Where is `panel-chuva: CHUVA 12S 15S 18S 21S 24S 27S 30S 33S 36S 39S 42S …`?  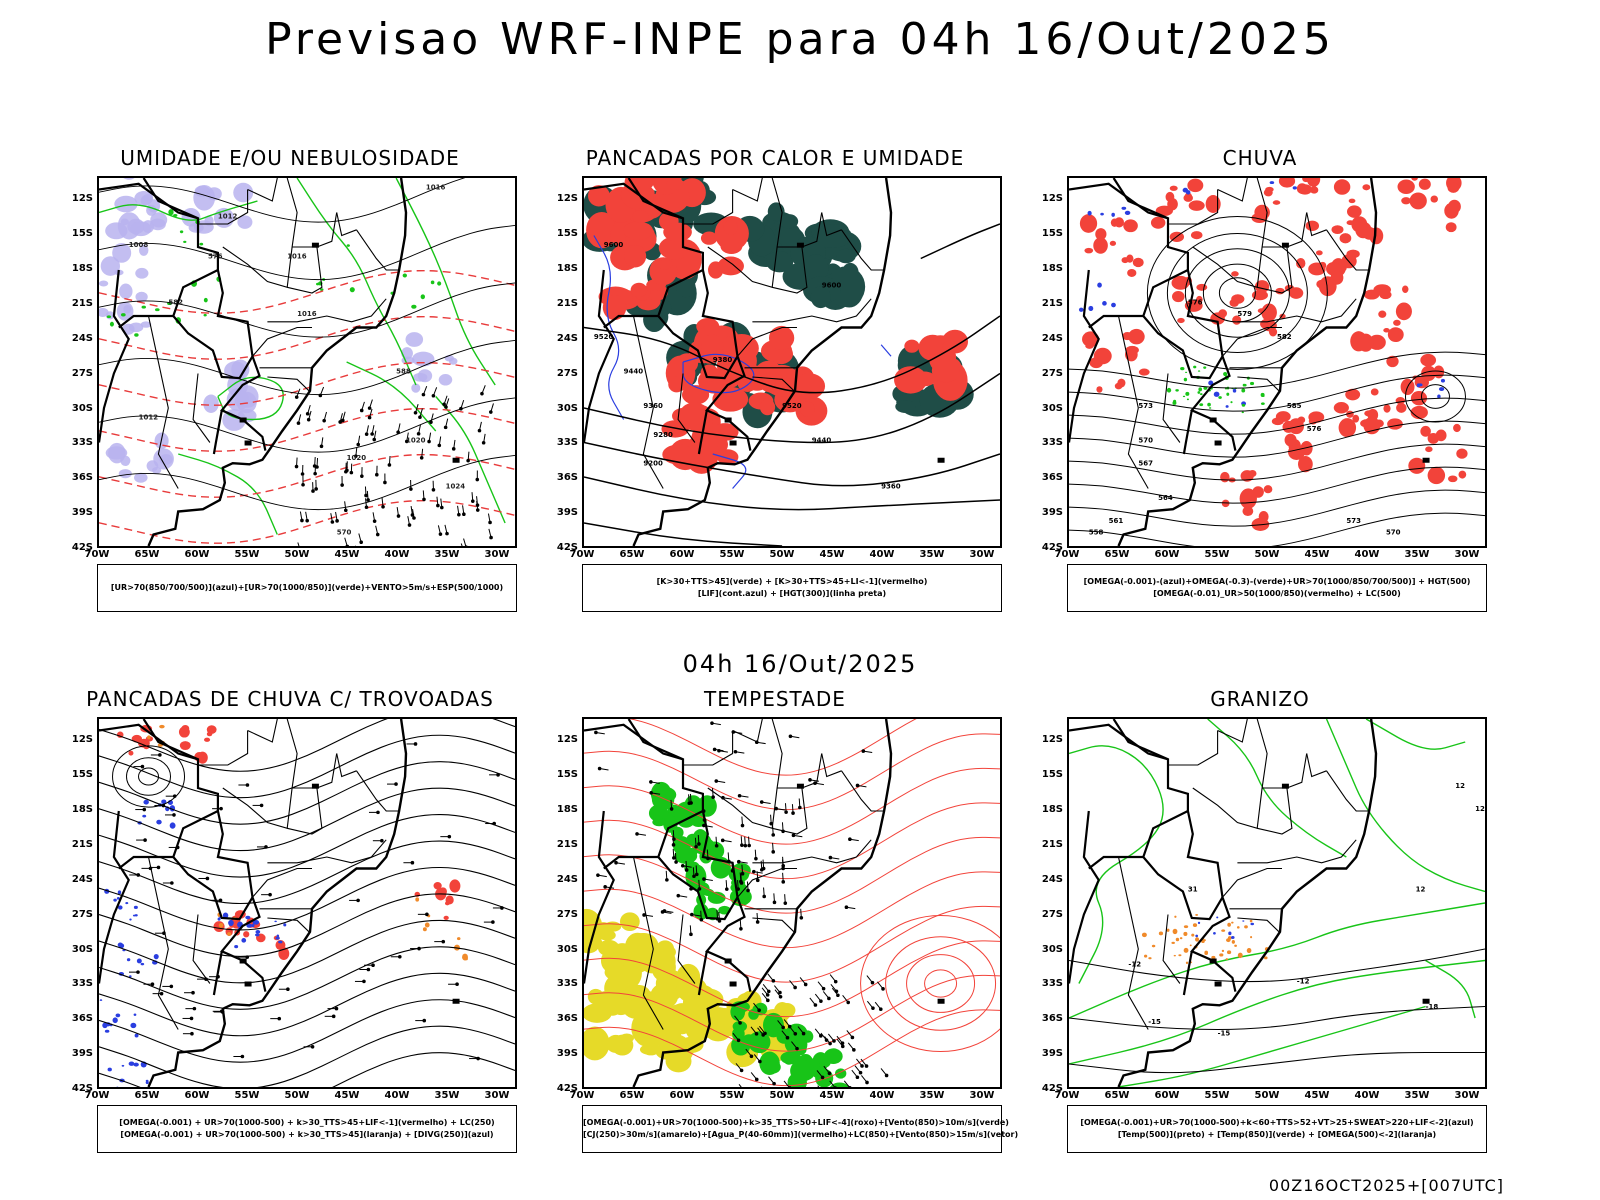
panel-chuva: CHUVA 12S 15S 18S 21S 24S 27S 30S 33S 36S 39S 42S … is located at coordinates (1260, 383).